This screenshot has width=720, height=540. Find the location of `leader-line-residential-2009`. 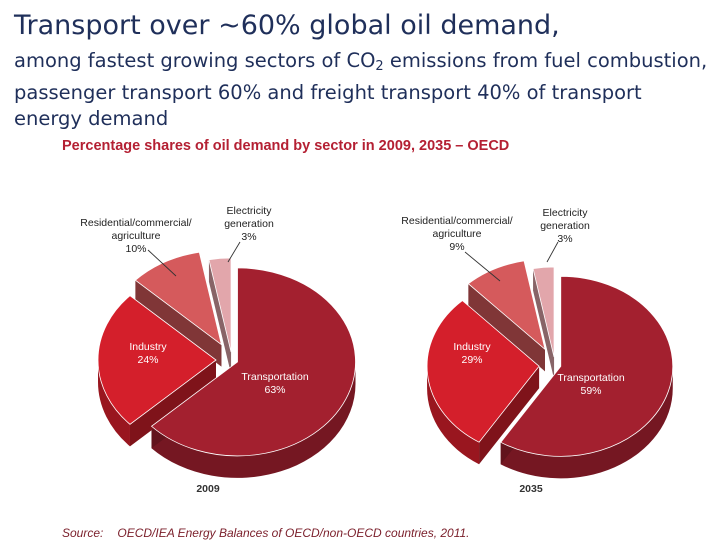

leader-line-residential-2009 is located at coordinates (162, 263).